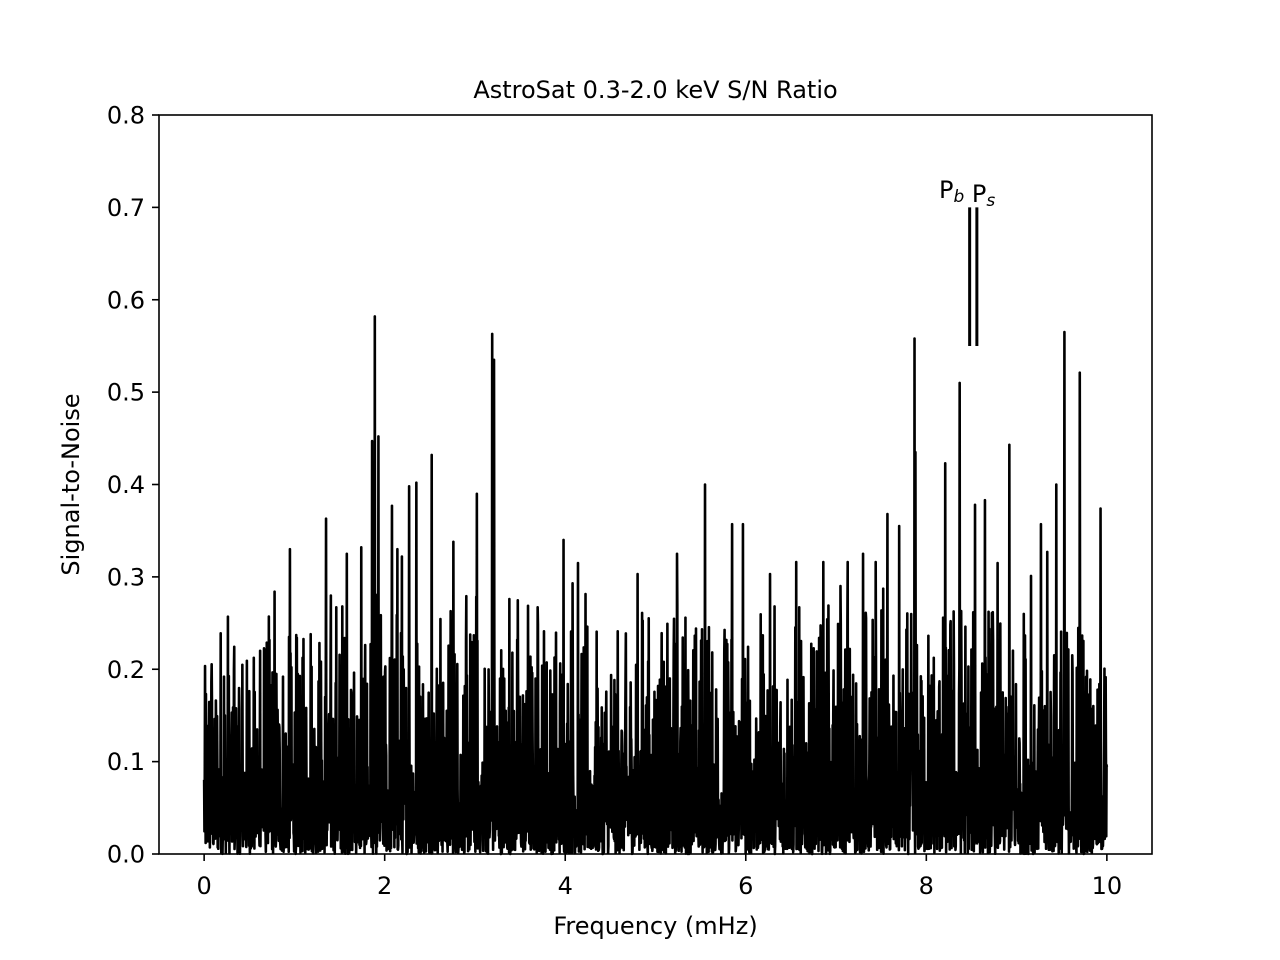 This screenshot has height=960, width=1280. Describe the element at coordinates (71, 484) in the screenshot. I see `y-axis-label: Signal-to-Noise` at that location.